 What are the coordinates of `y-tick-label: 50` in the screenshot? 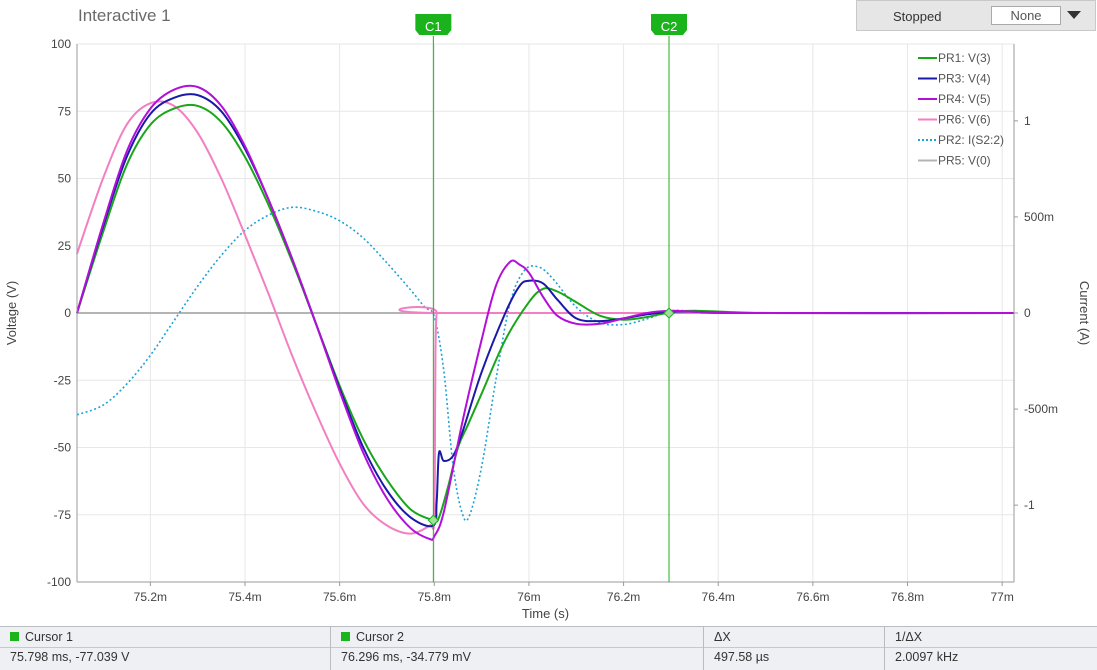 It's located at (65, 179).